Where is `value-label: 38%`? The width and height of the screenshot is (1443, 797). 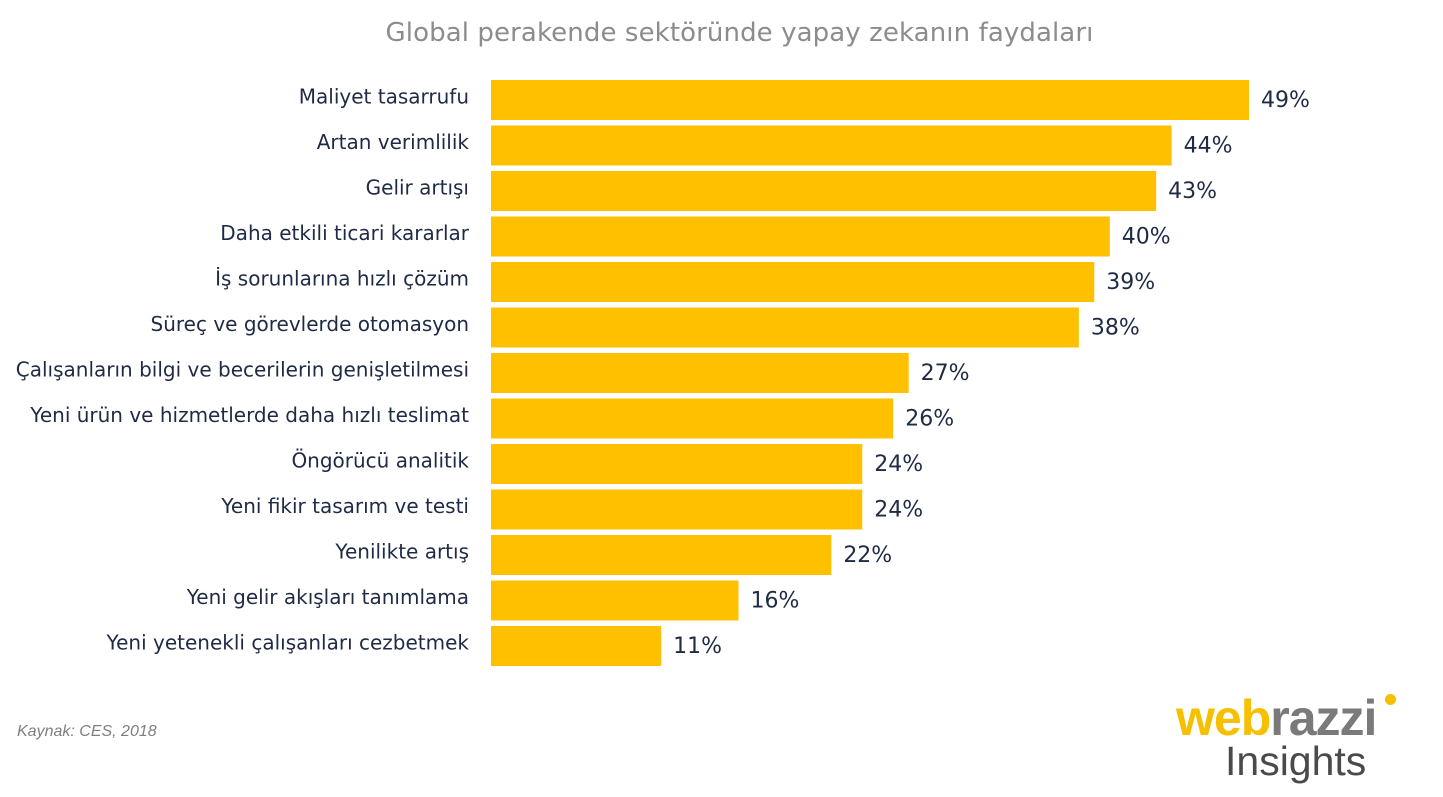
value-label: 38% is located at coordinates (1115, 328).